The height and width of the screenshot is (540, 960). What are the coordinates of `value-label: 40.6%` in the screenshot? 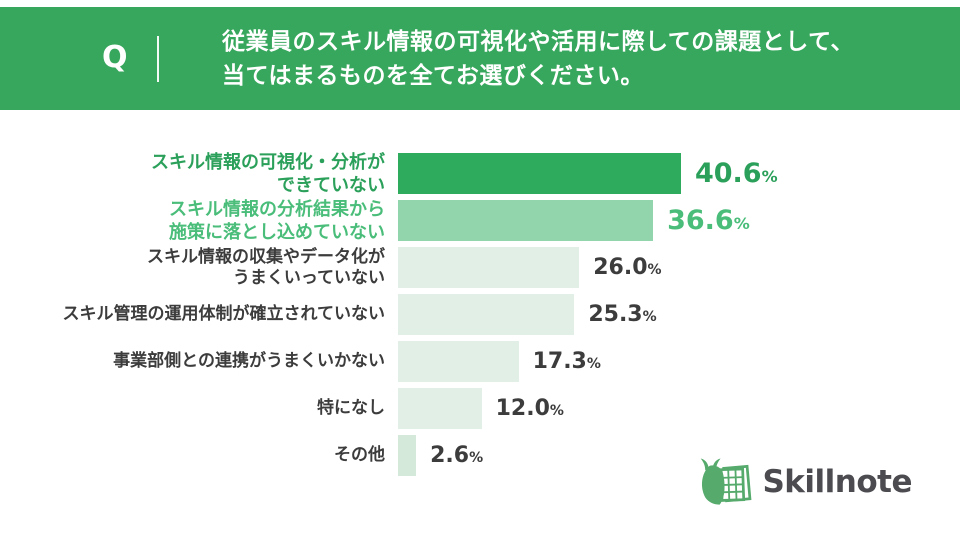 It's located at (736, 173).